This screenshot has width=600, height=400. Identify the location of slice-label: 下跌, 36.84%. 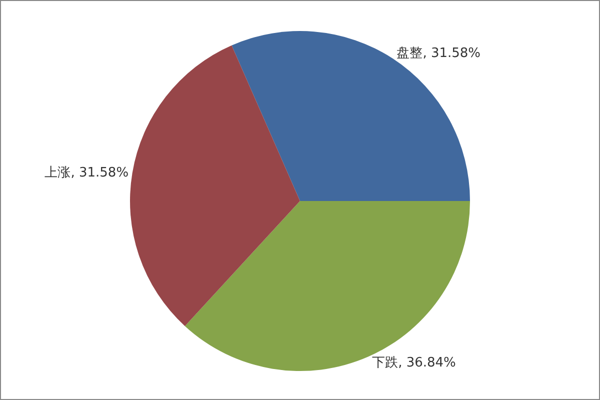
(414, 362).